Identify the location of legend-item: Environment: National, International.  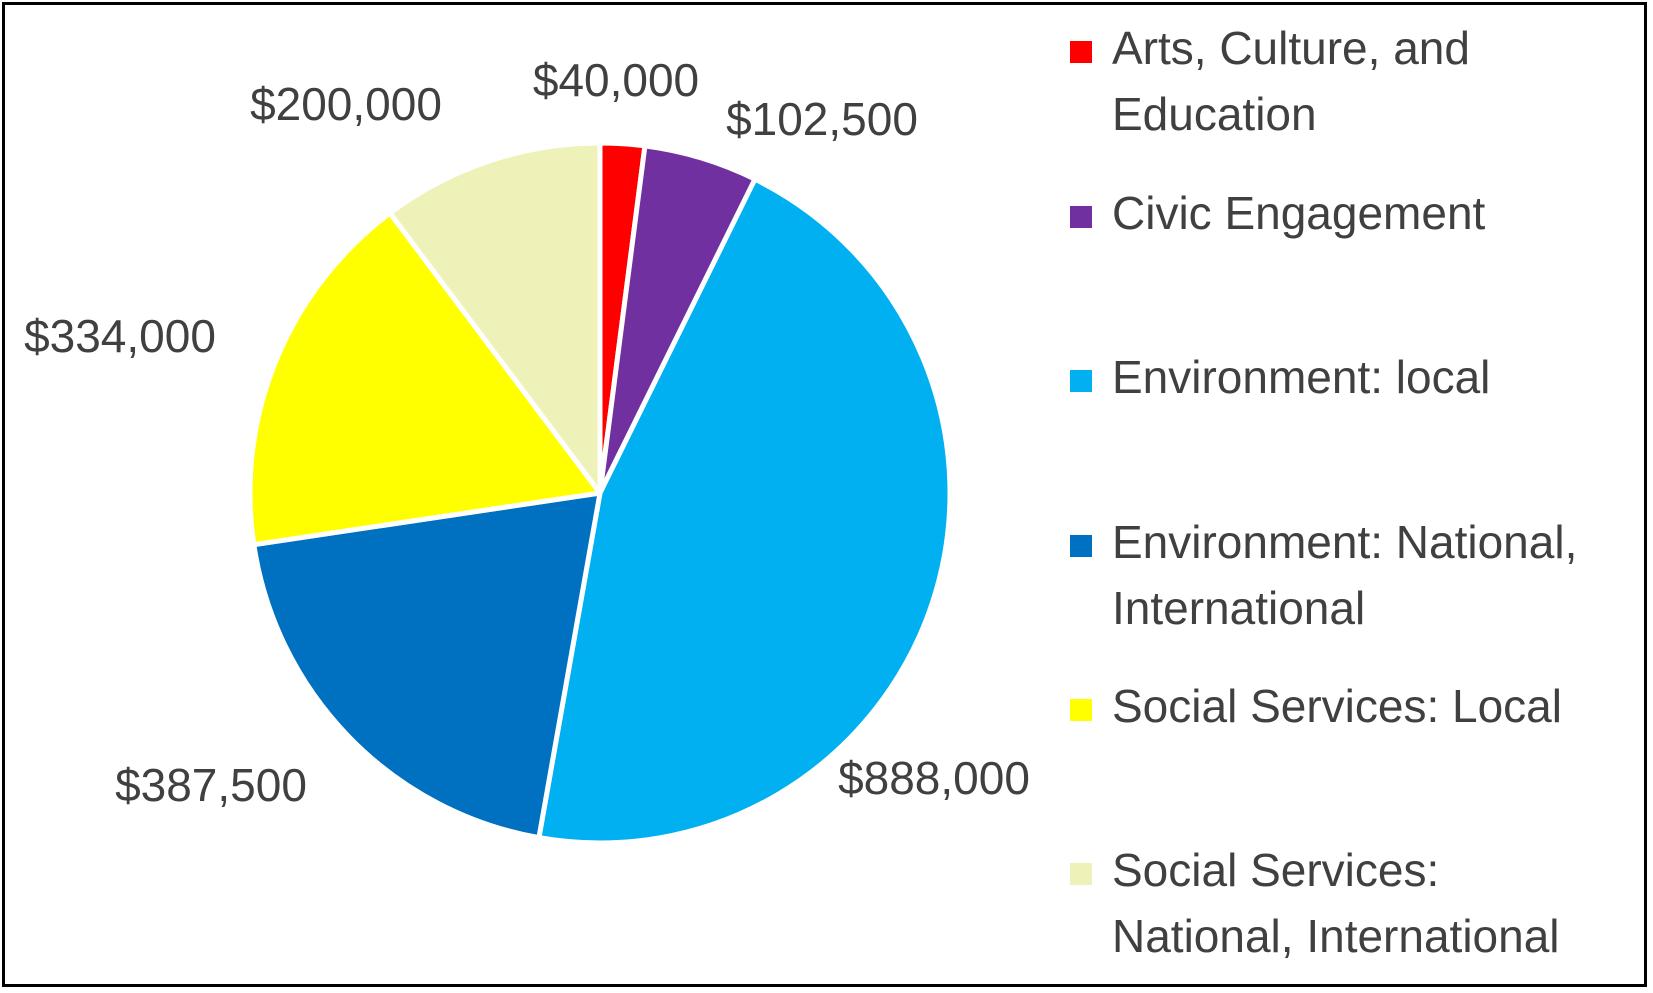
(1323, 575).